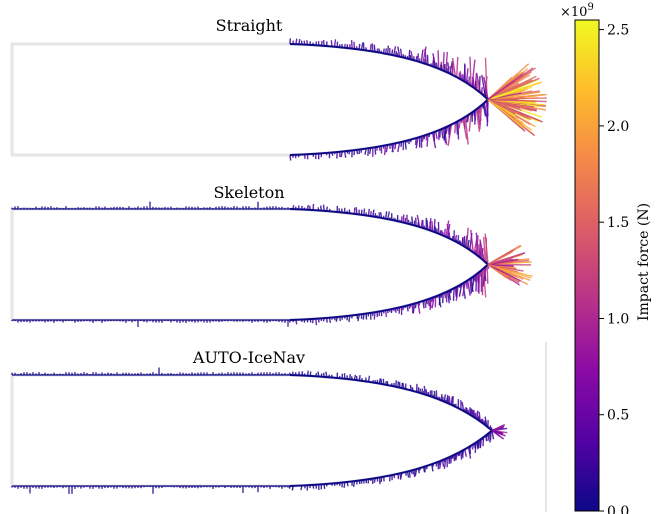  I want to click on bow-edge-impacts, so click(391, 430).